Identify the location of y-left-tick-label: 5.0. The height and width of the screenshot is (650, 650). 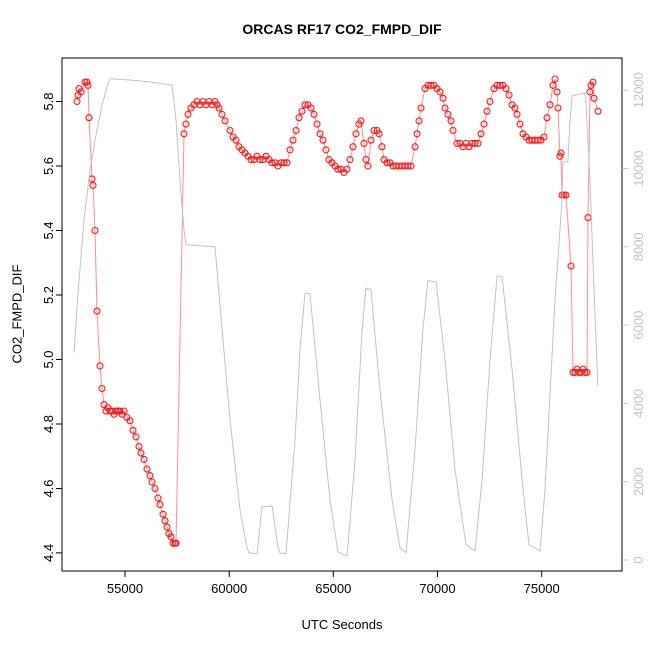
(48, 359).